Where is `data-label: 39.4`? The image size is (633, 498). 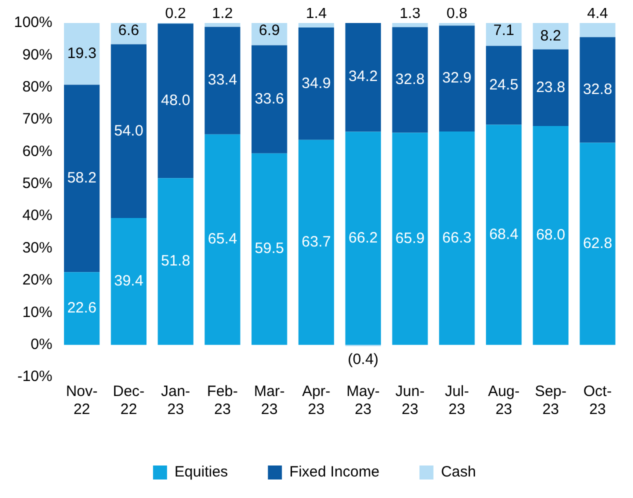
data-label: 39.4 is located at coordinates (129, 281).